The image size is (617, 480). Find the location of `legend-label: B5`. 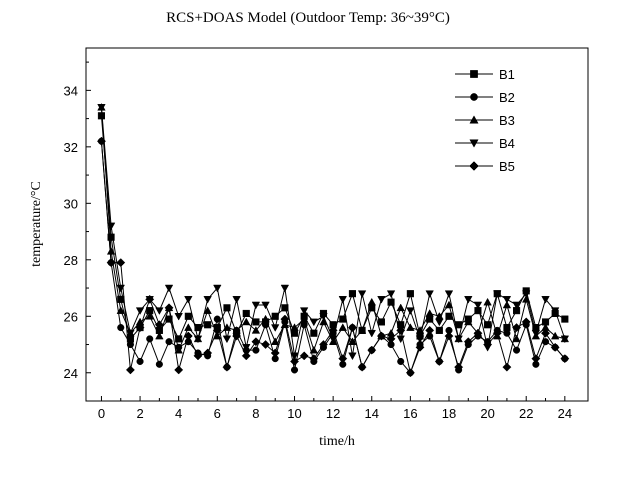

legend-label: B5 is located at coordinates (507, 166).